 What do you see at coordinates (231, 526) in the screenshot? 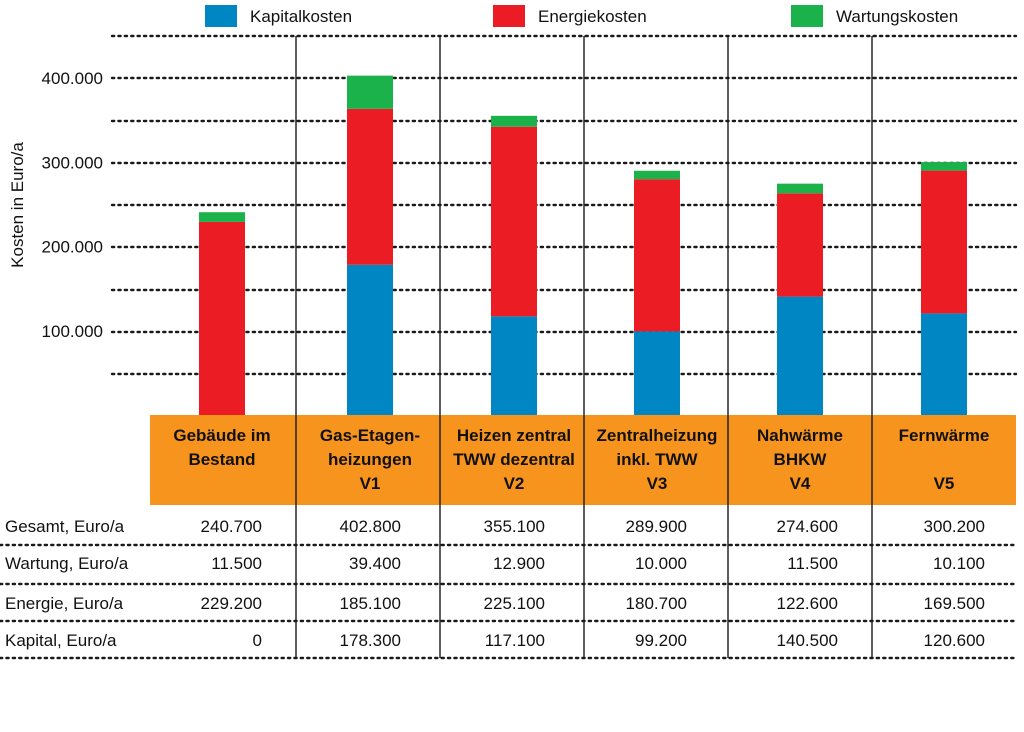
I see `table-cell: 240.700` at bounding box center [231, 526].